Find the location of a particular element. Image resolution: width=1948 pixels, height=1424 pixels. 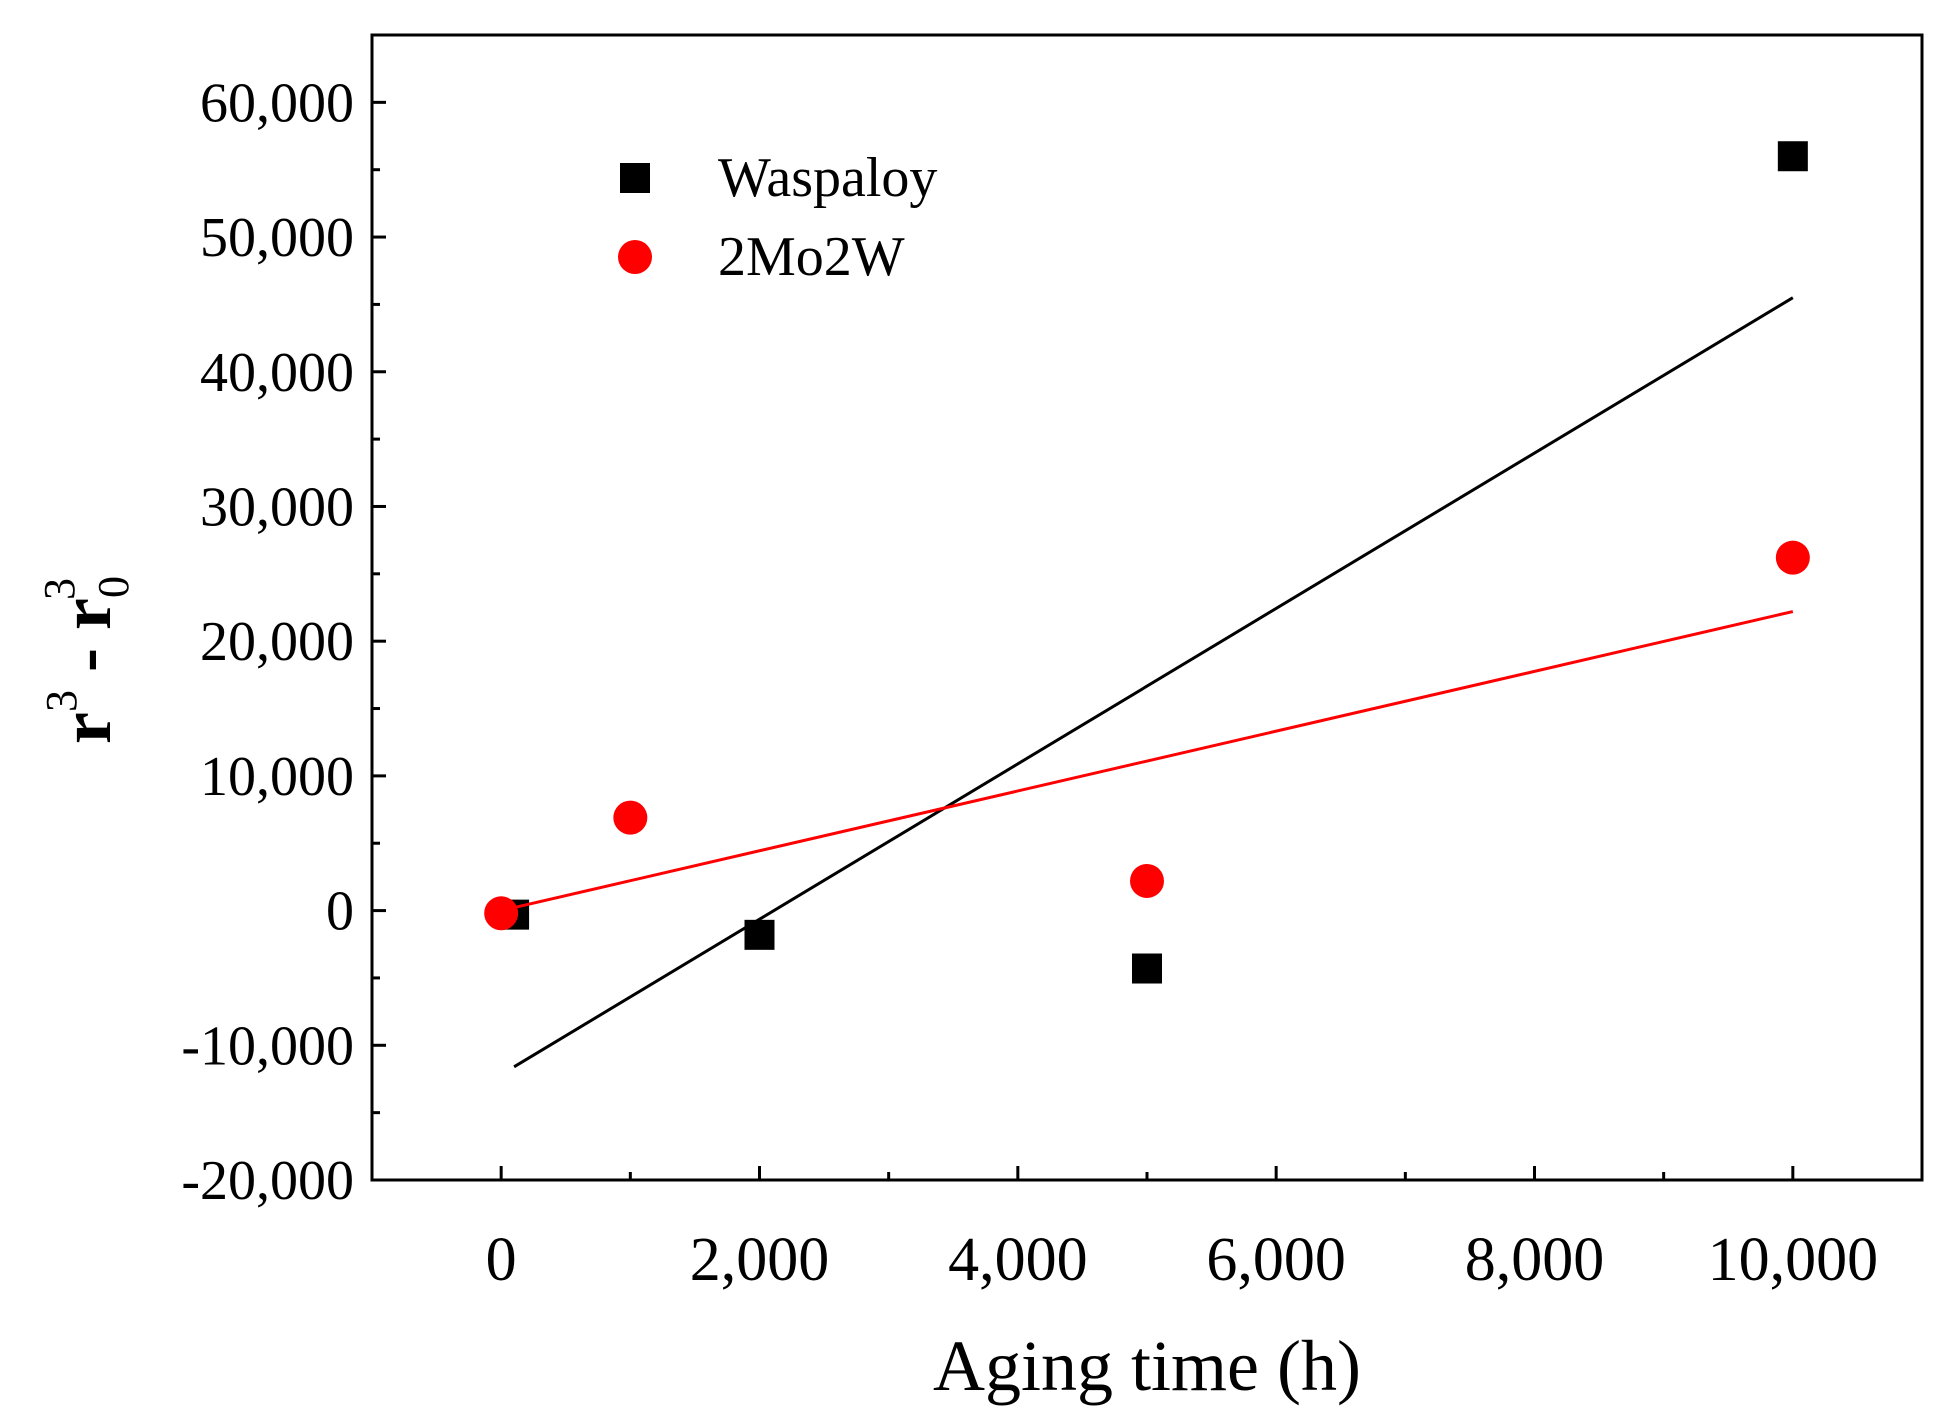

y-tick-label: 60,000 is located at coordinates (277, 103).